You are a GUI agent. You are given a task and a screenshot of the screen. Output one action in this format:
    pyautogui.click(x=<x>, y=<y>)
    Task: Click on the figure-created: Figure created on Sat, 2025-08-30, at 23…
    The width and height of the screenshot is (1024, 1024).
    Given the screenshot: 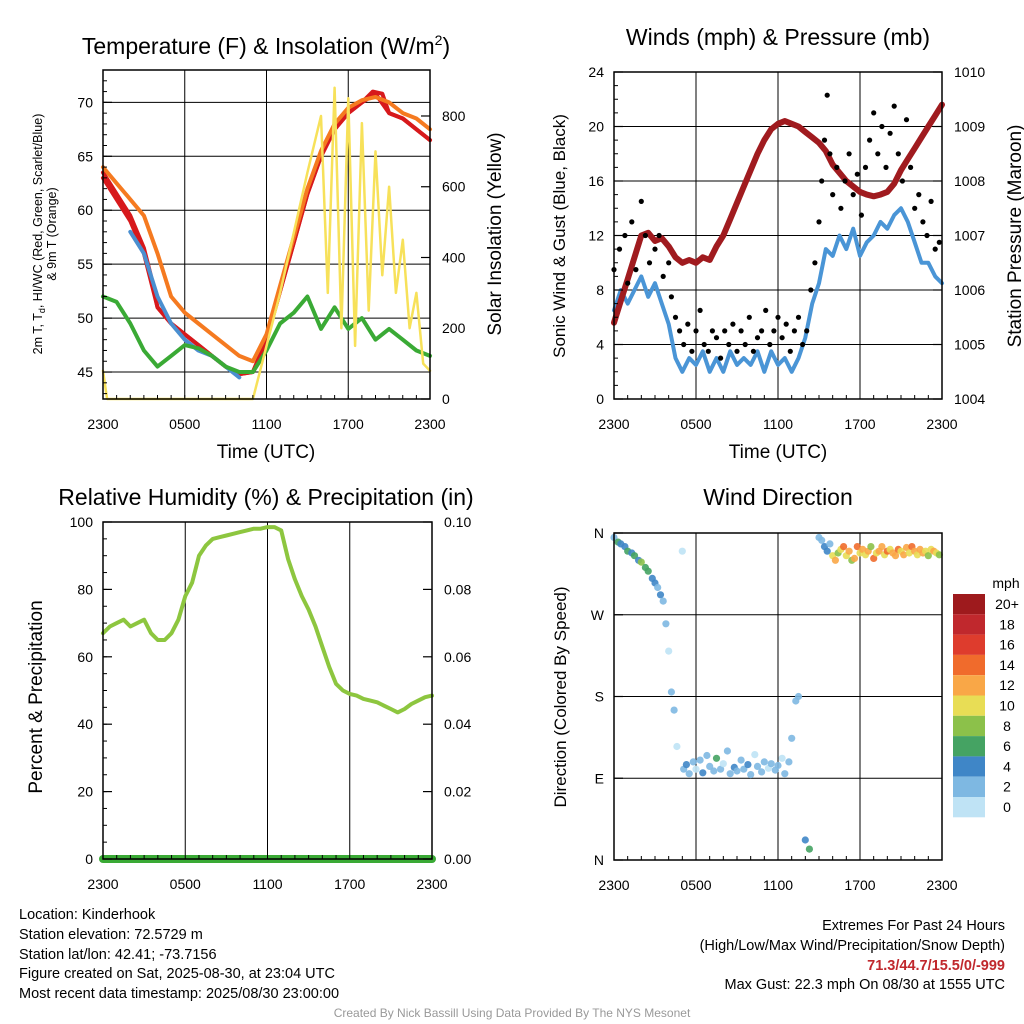 What is the action you would take?
    pyautogui.click(x=177, y=974)
    